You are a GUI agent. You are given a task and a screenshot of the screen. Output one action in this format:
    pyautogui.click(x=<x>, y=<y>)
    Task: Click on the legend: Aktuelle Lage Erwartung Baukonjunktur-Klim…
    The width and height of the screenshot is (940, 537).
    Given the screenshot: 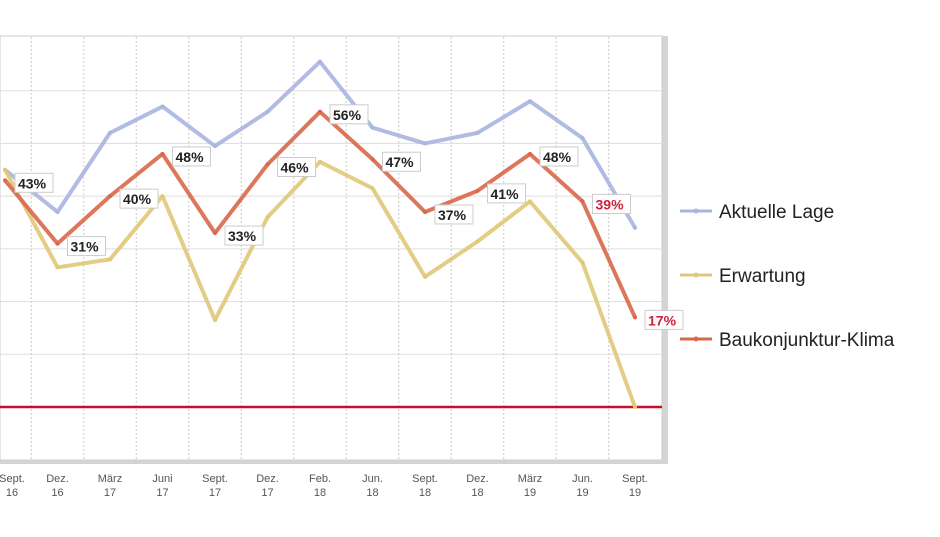 What is the action you would take?
    pyautogui.click(x=787, y=276)
    